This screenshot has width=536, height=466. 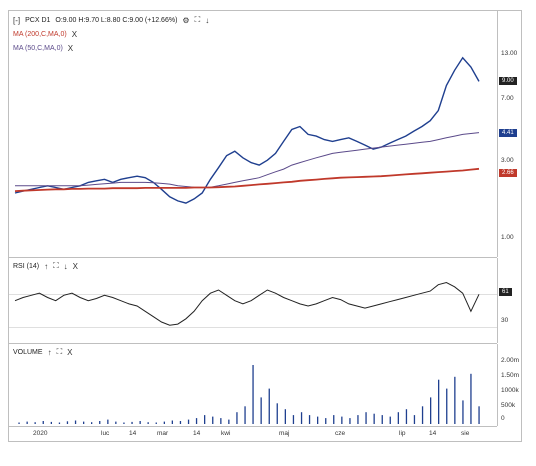 What do you see at coordinates (510, 390) in the screenshot?
I see `volume-tick: 1000k` at bounding box center [510, 390].